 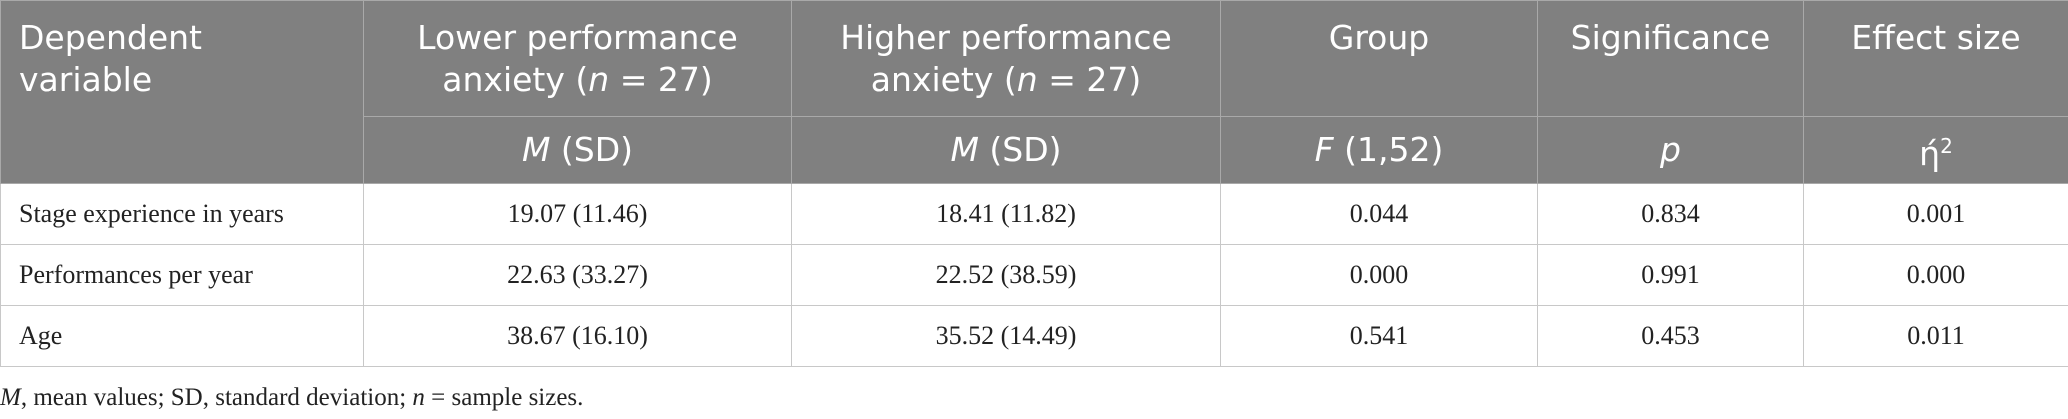 I want to click on row-label: Age, so click(x=182, y=336).